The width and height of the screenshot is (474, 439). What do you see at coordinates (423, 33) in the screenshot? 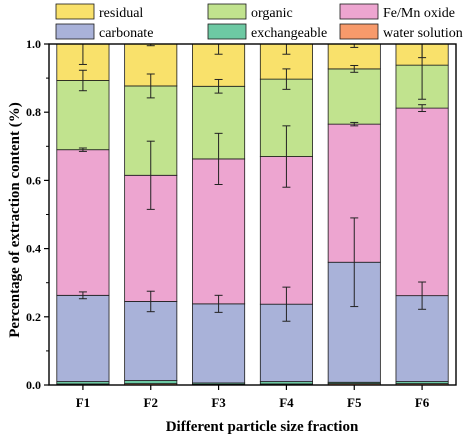
I see `legend-label: water solution` at bounding box center [423, 33].